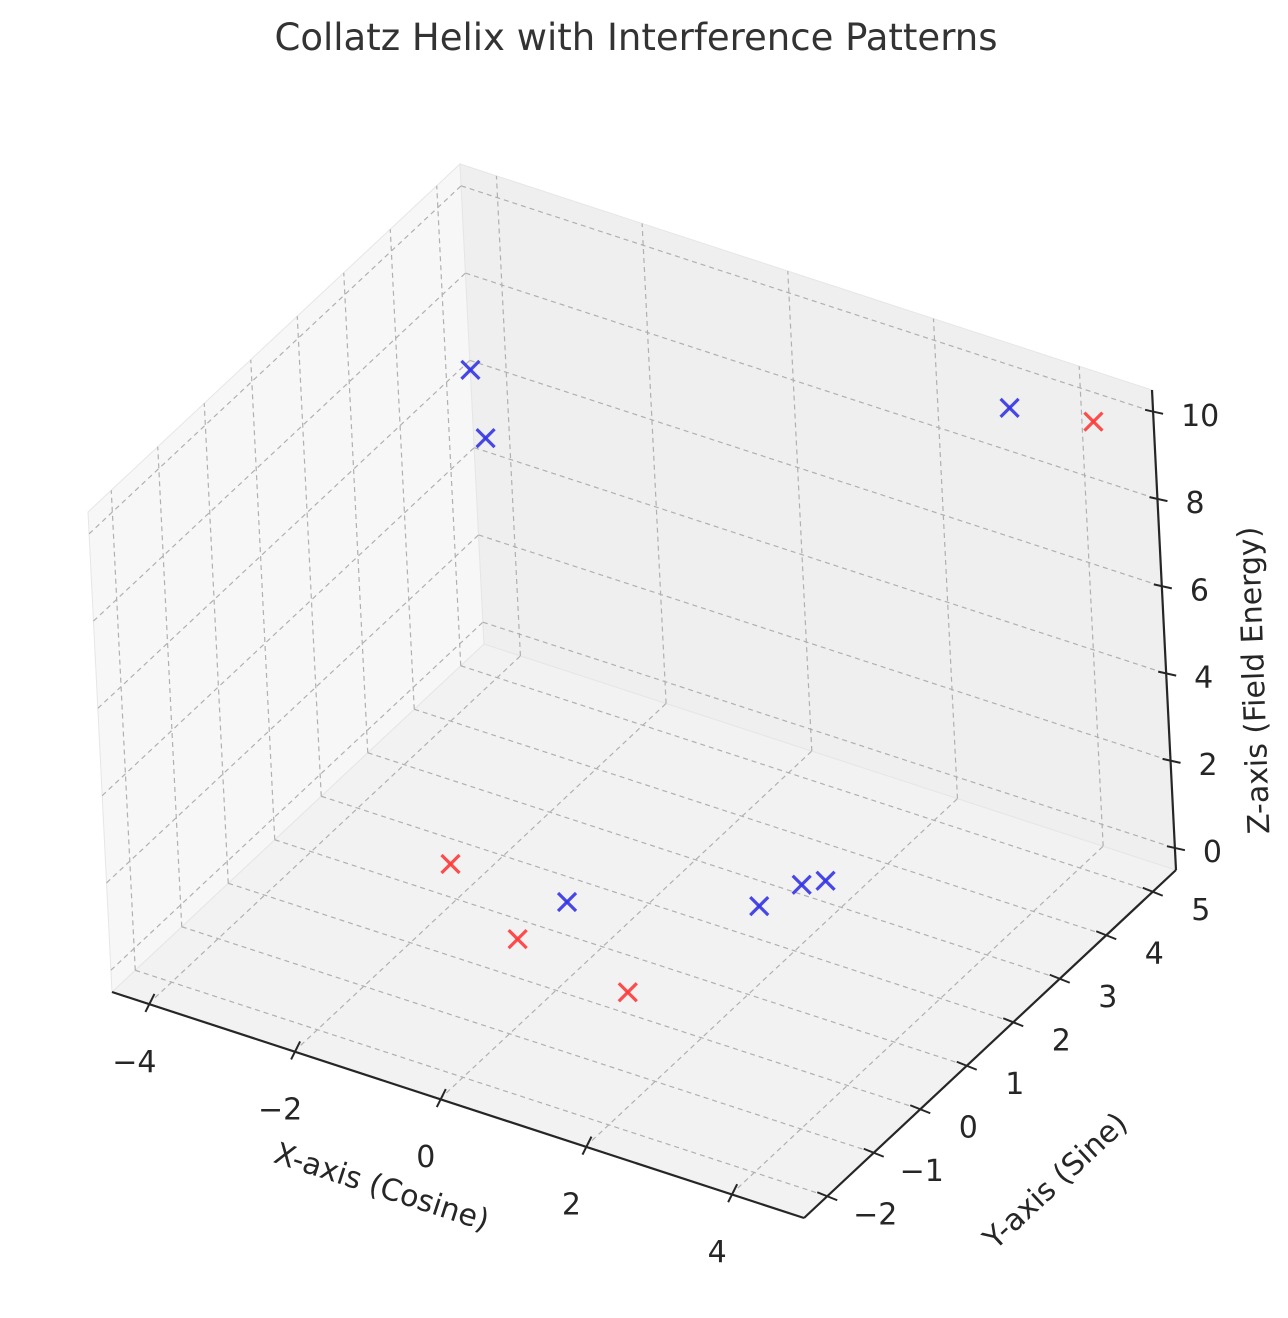 The width and height of the screenshot is (1288, 1318). I want to click on x-axis-label: X-axis (Cosine), so click(382, 1187).